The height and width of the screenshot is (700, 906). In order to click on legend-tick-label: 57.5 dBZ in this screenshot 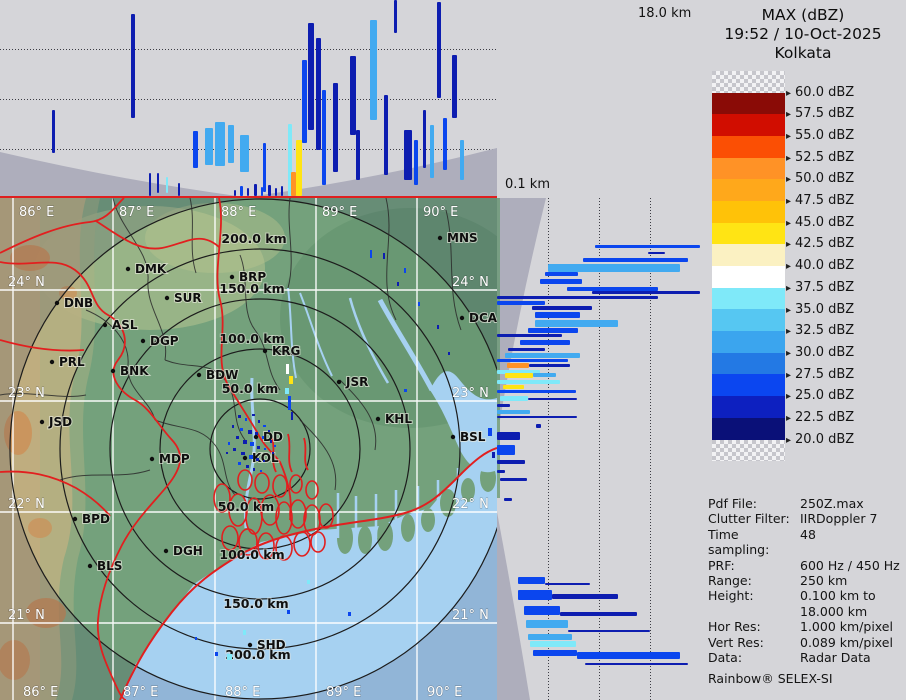, I will do `click(825, 114)`.